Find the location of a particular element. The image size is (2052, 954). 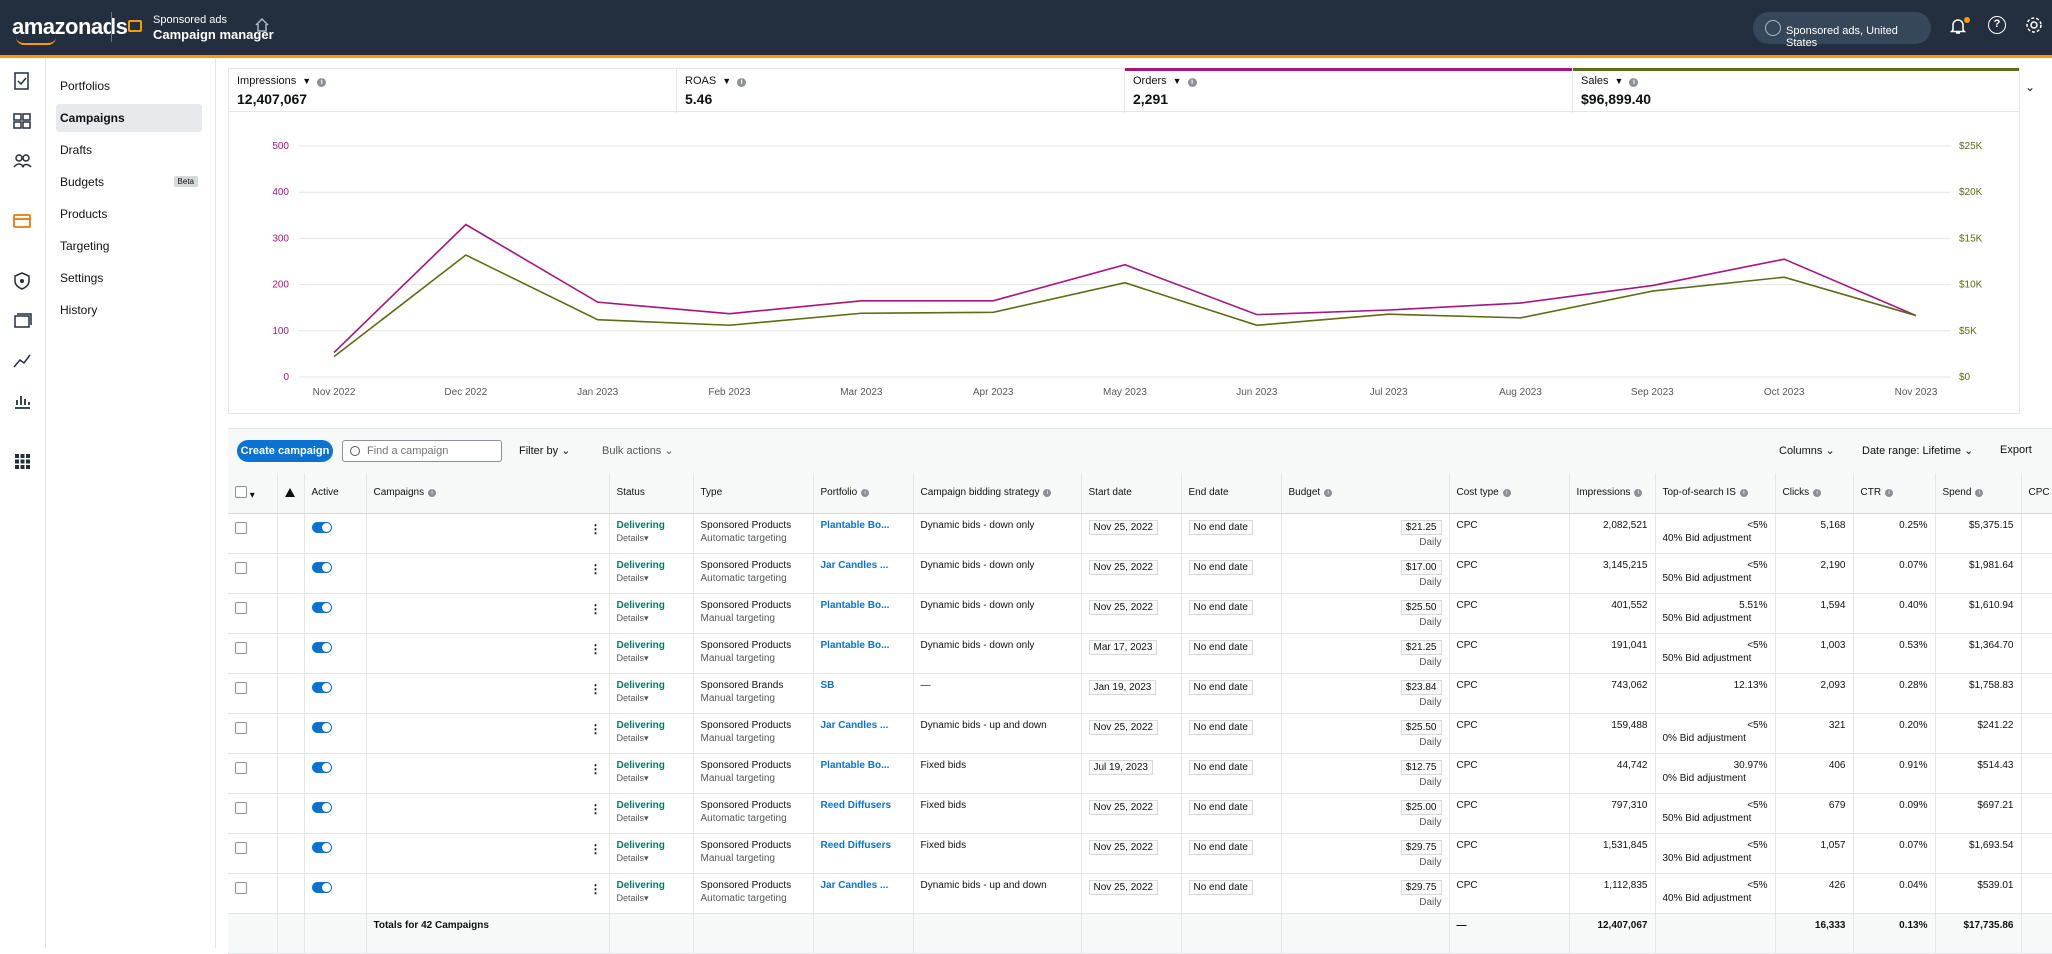

audiences-icon is located at coordinates (22, 161).